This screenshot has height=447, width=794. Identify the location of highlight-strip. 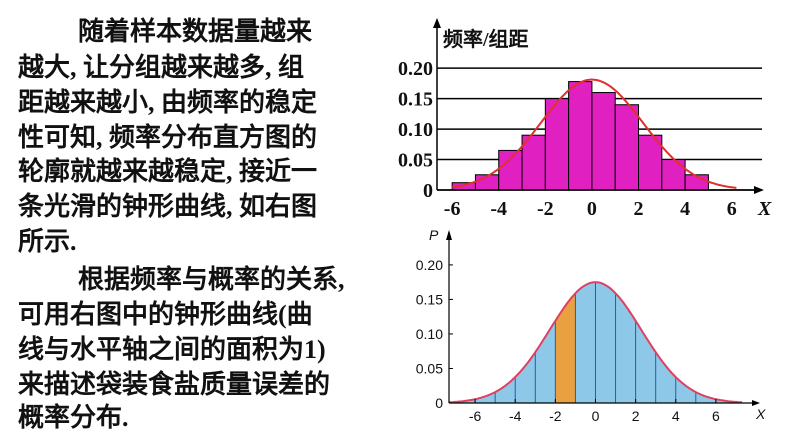
(565, 348).